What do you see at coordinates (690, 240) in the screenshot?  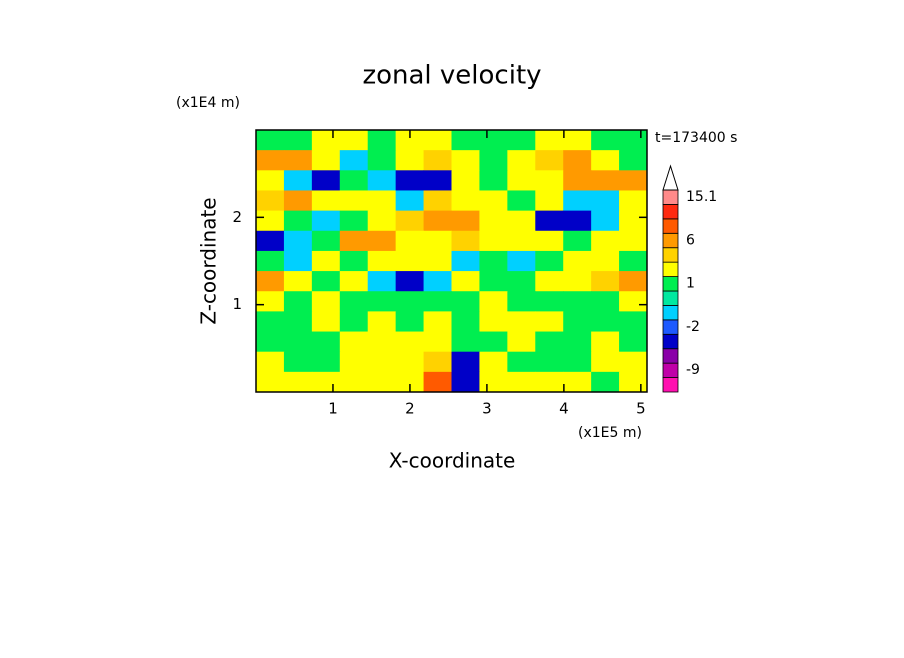 I see `colorbar-tick-label: 6` at bounding box center [690, 240].